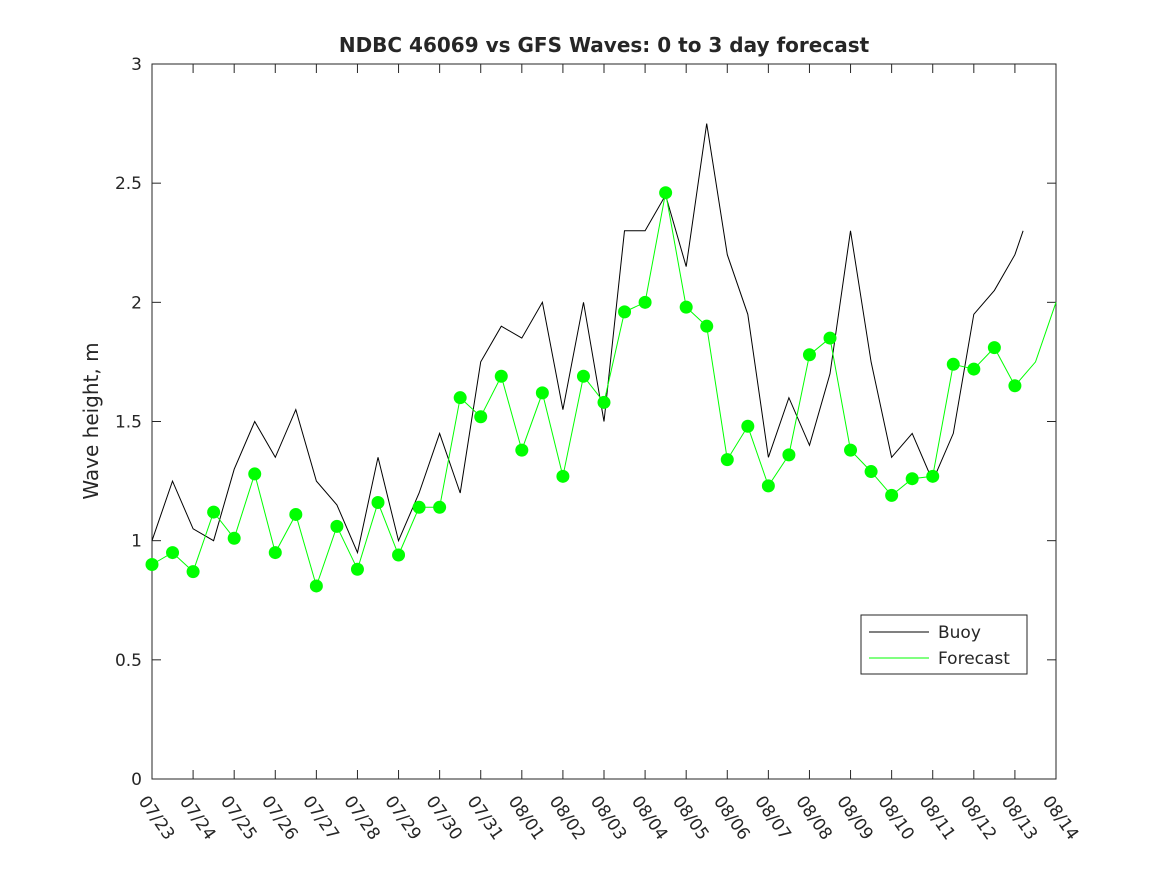 The height and width of the screenshot is (875, 1167). Describe the element at coordinates (128, 423) in the screenshot. I see `y-tick-label: 1.5` at that location.